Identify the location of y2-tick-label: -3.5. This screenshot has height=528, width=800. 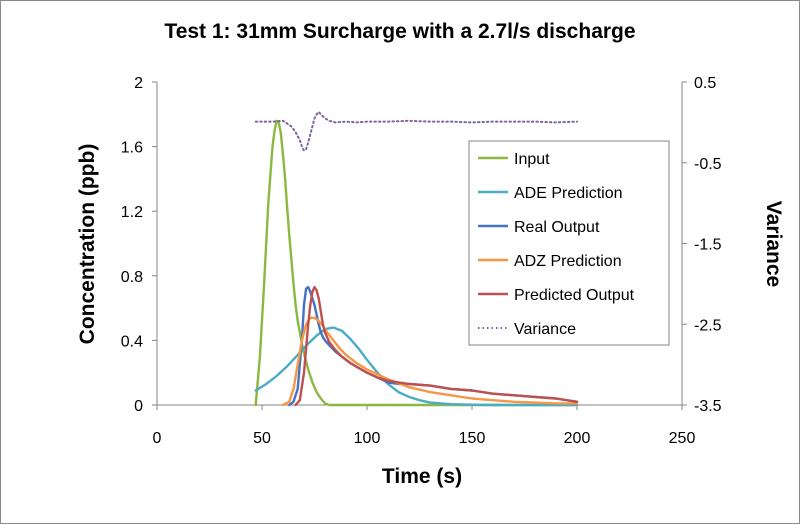
(708, 406).